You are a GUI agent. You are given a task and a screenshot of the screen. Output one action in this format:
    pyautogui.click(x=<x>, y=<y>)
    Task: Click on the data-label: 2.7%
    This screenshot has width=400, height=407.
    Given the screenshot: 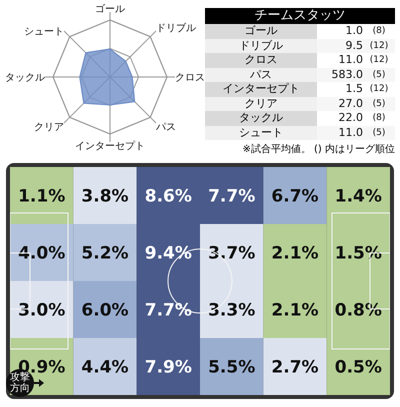 What is the action you would take?
    pyautogui.click(x=295, y=368)
    